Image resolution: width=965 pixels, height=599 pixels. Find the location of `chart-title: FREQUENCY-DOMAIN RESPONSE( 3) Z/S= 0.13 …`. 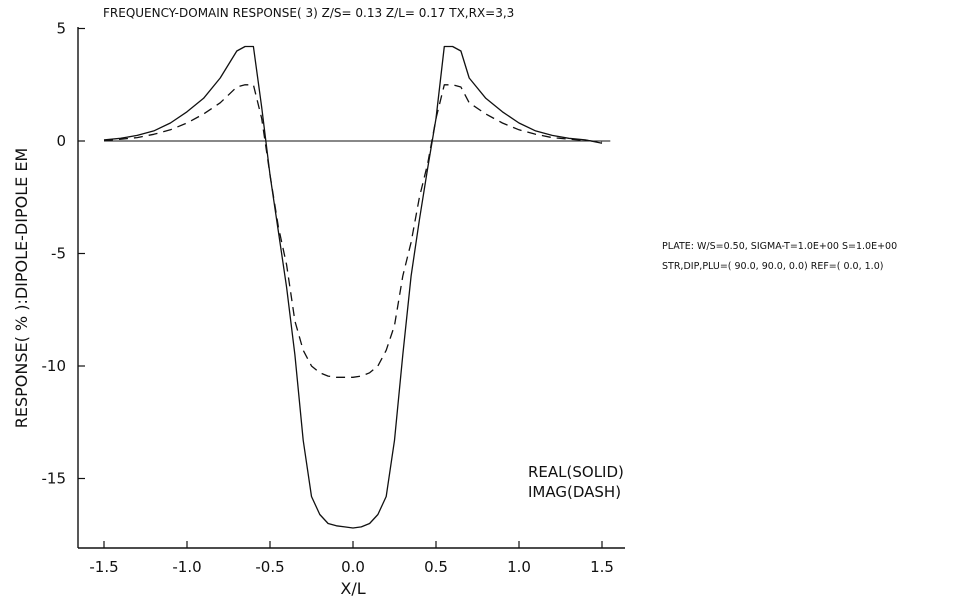

chart-title: FREQUENCY-DOMAIN RESPONSE( 3) Z/S= 0.13 … is located at coordinates (308, 13).